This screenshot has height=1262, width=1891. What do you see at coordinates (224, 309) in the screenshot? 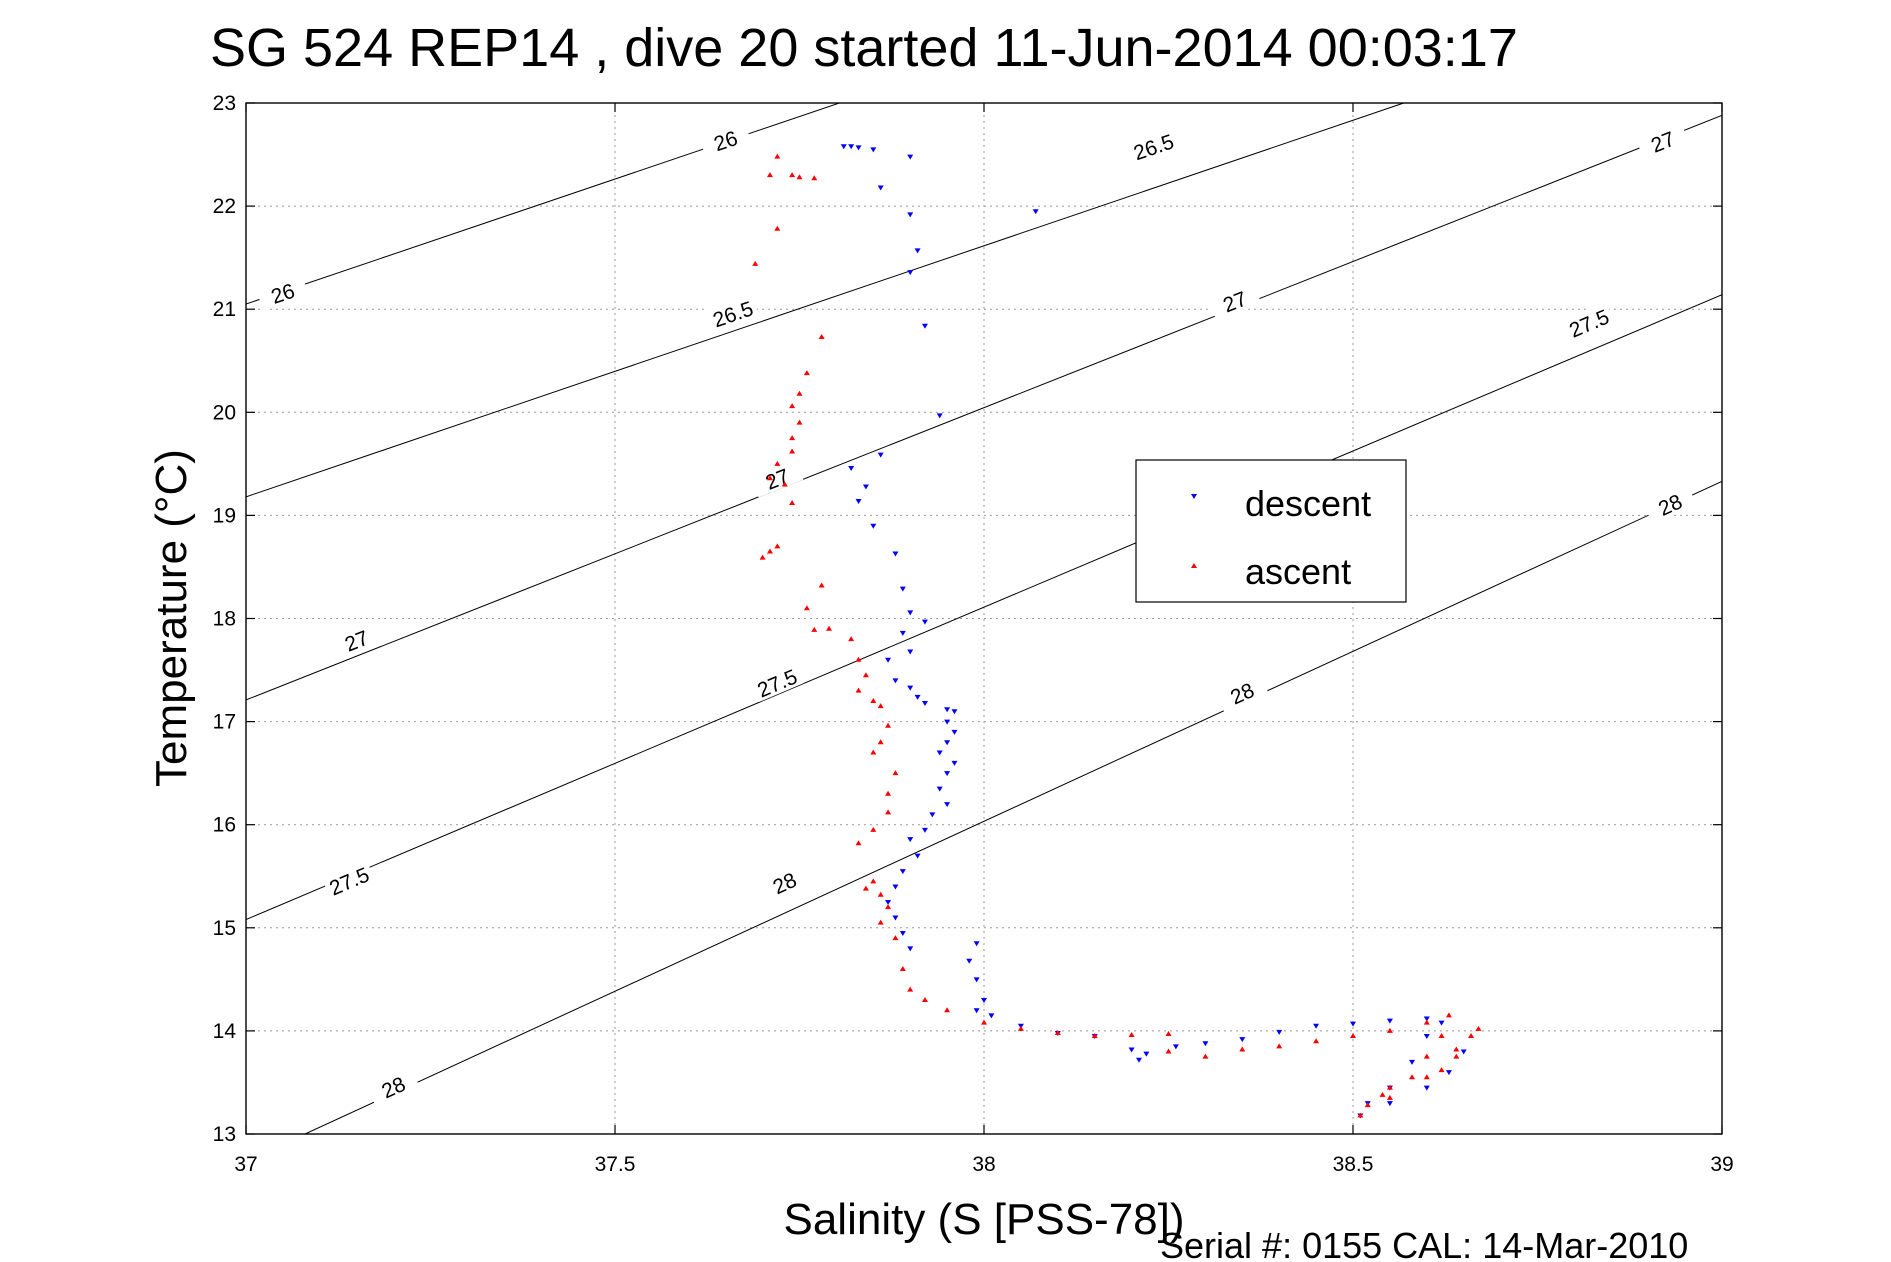
I see `y-tick-label: 21` at bounding box center [224, 309].